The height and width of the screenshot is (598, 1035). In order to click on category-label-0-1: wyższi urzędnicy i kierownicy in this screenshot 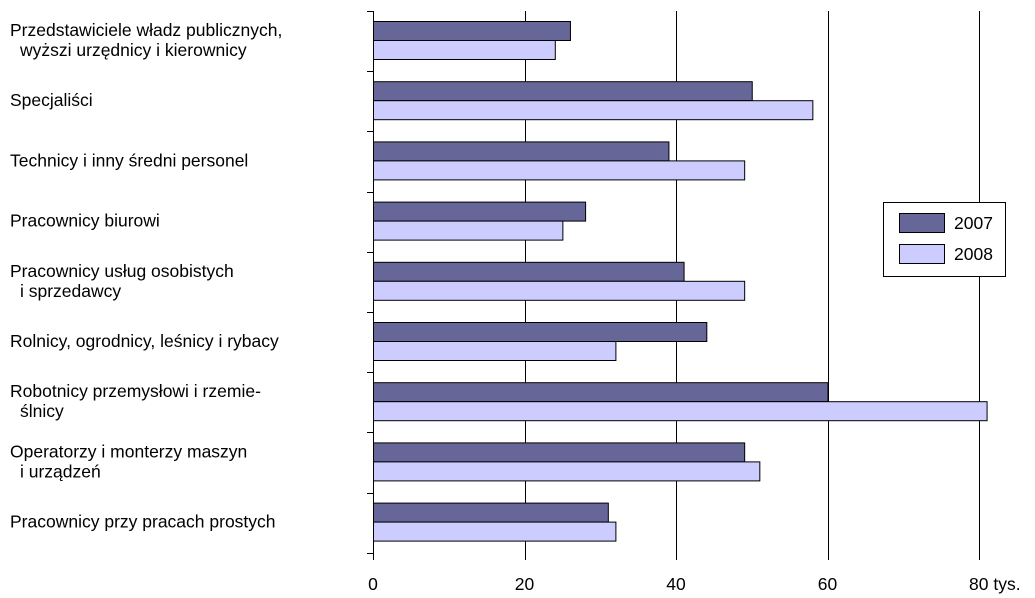, I will do `click(133, 50)`.